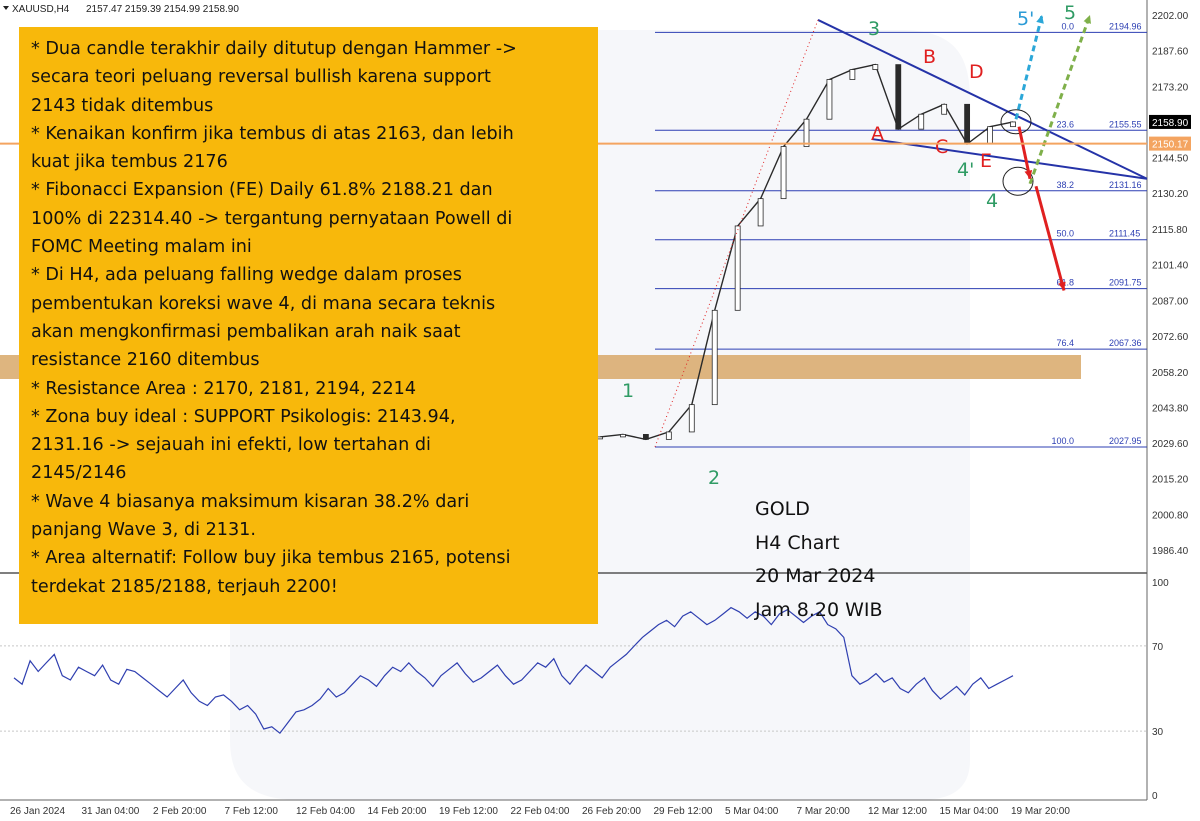 This screenshot has width=1200, height=821. I want to click on price-tick-label: 2072.60, so click(1170, 337).